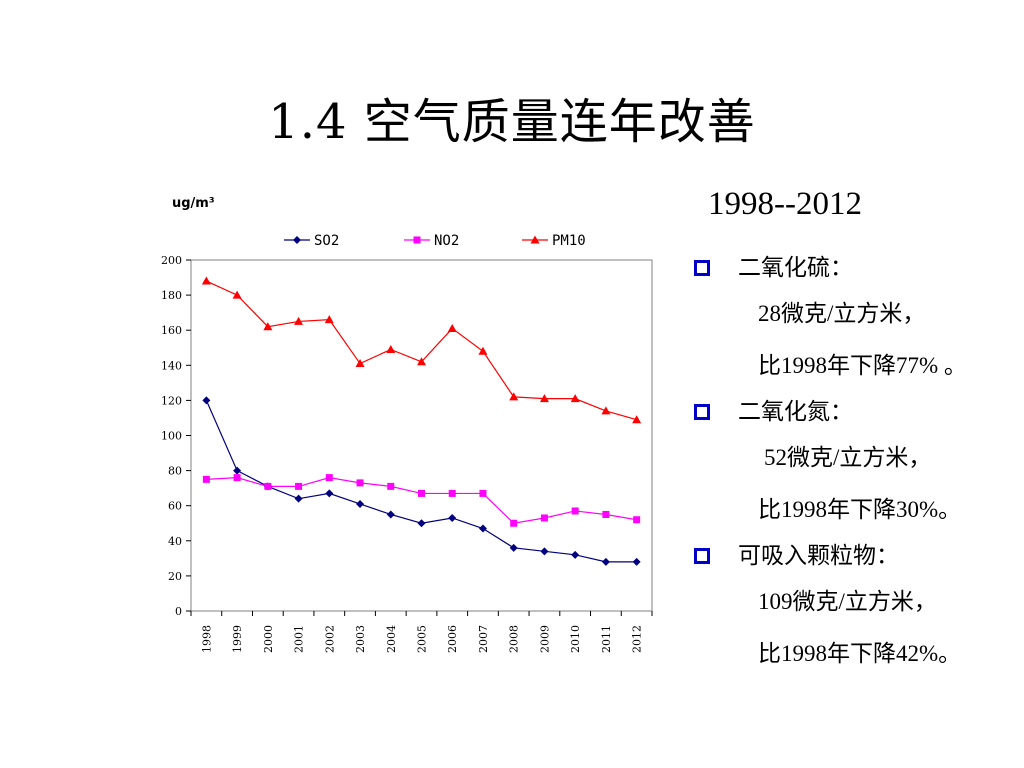 The width and height of the screenshot is (1024, 768). What do you see at coordinates (171, 436) in the screenshot?
I see `y-tick-label: 100` at bounding box center [171, 436].